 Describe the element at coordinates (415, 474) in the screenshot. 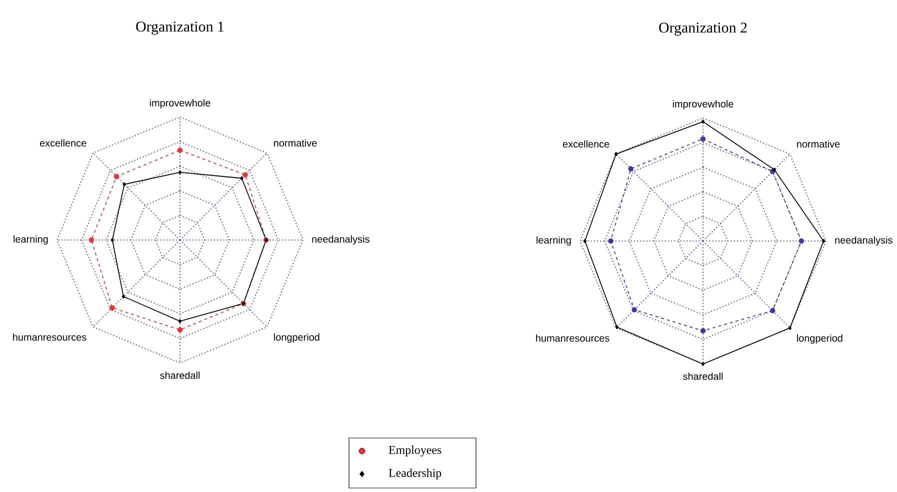

I see `legend-label: Leadership` at that location.